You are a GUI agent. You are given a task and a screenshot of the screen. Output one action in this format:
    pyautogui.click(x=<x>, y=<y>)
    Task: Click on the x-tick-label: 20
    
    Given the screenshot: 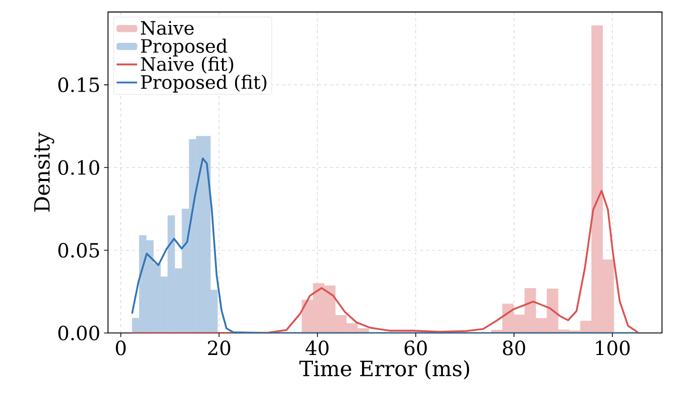 What is the action you would take?
    pyautogui.click(x=219, y=348)
    